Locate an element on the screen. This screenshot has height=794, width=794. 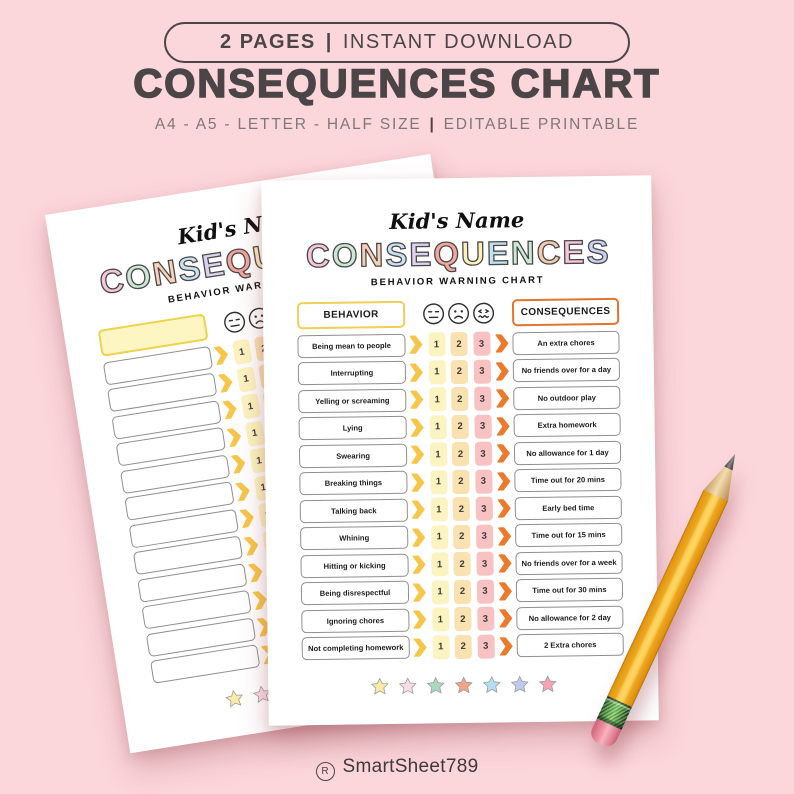
behavior-cell: Yelling or screaming is located at coordinates (352, 400).